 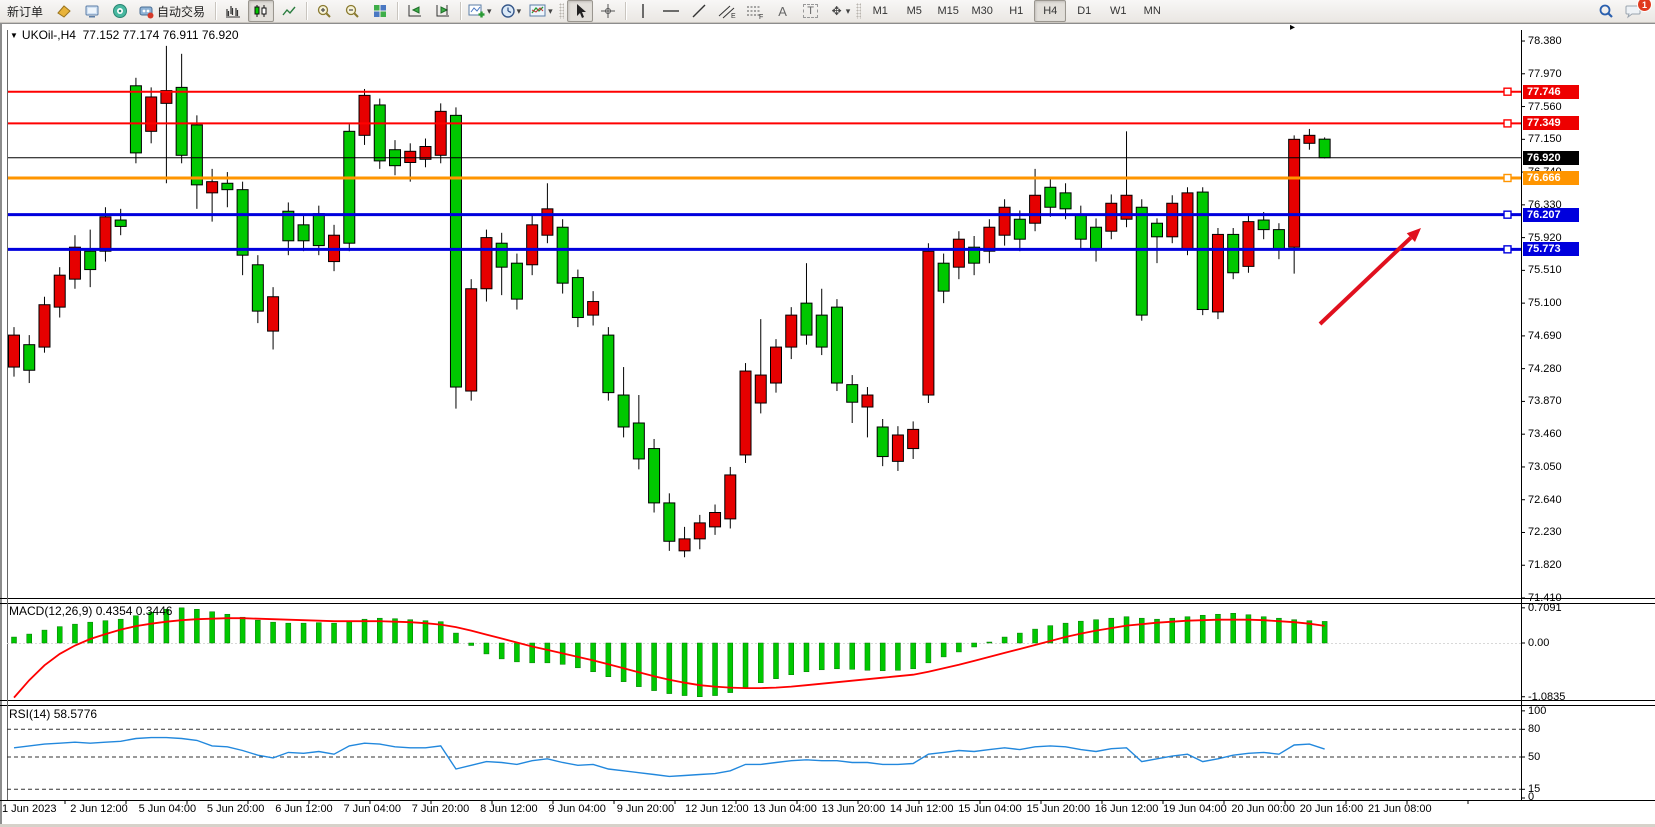 What do you see at coordinates (811, 11) in the screenshot?
I see `text-label-tool-button: T` at bounding box center [811, 11].